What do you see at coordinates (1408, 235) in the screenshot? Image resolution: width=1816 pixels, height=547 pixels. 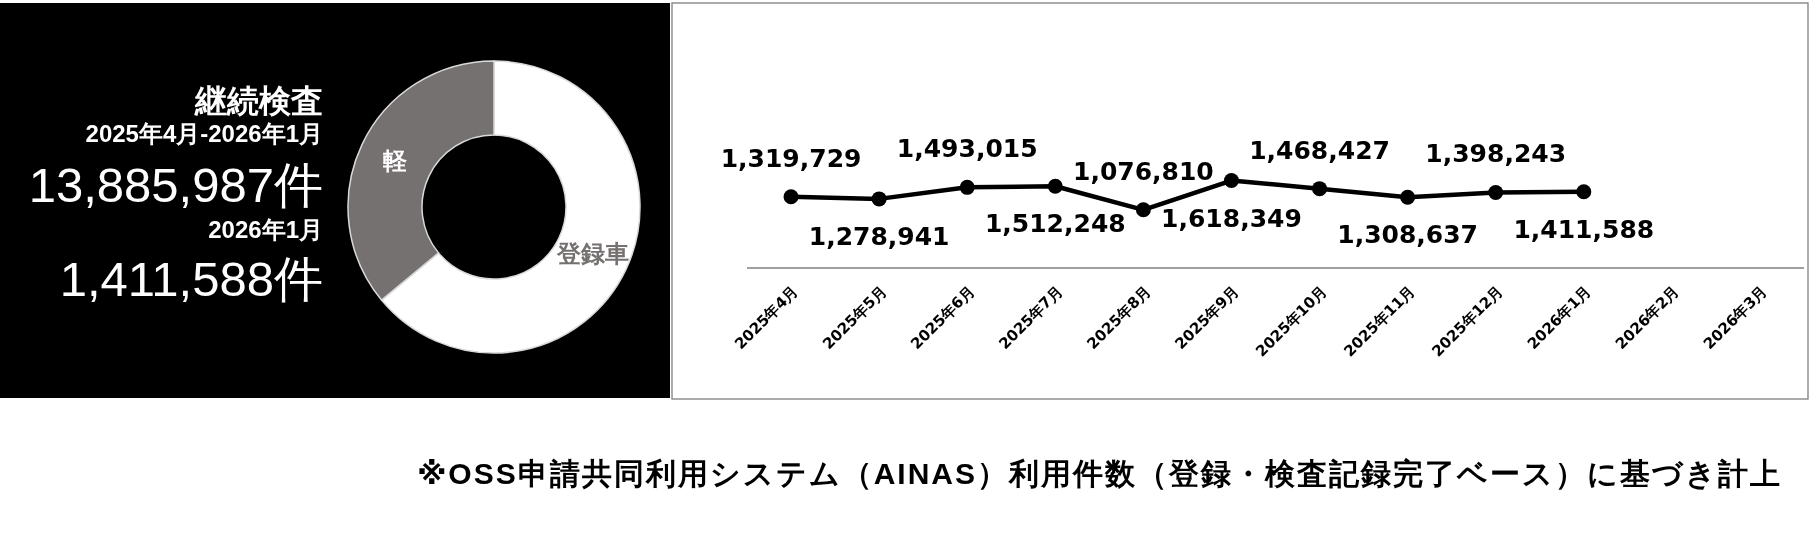 I see `data-label: 1,308,637` at bounding box center [1408, 235].